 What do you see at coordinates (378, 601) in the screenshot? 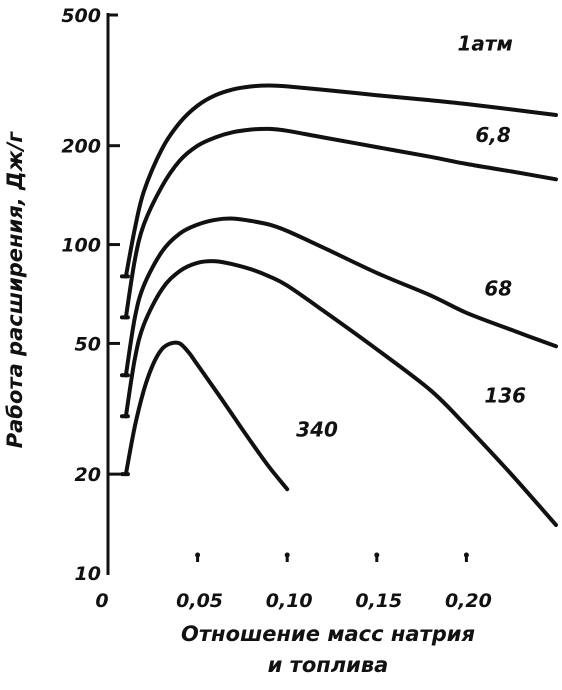
I see `x-tick-label: 0,15` at bounding box center [378, 601].